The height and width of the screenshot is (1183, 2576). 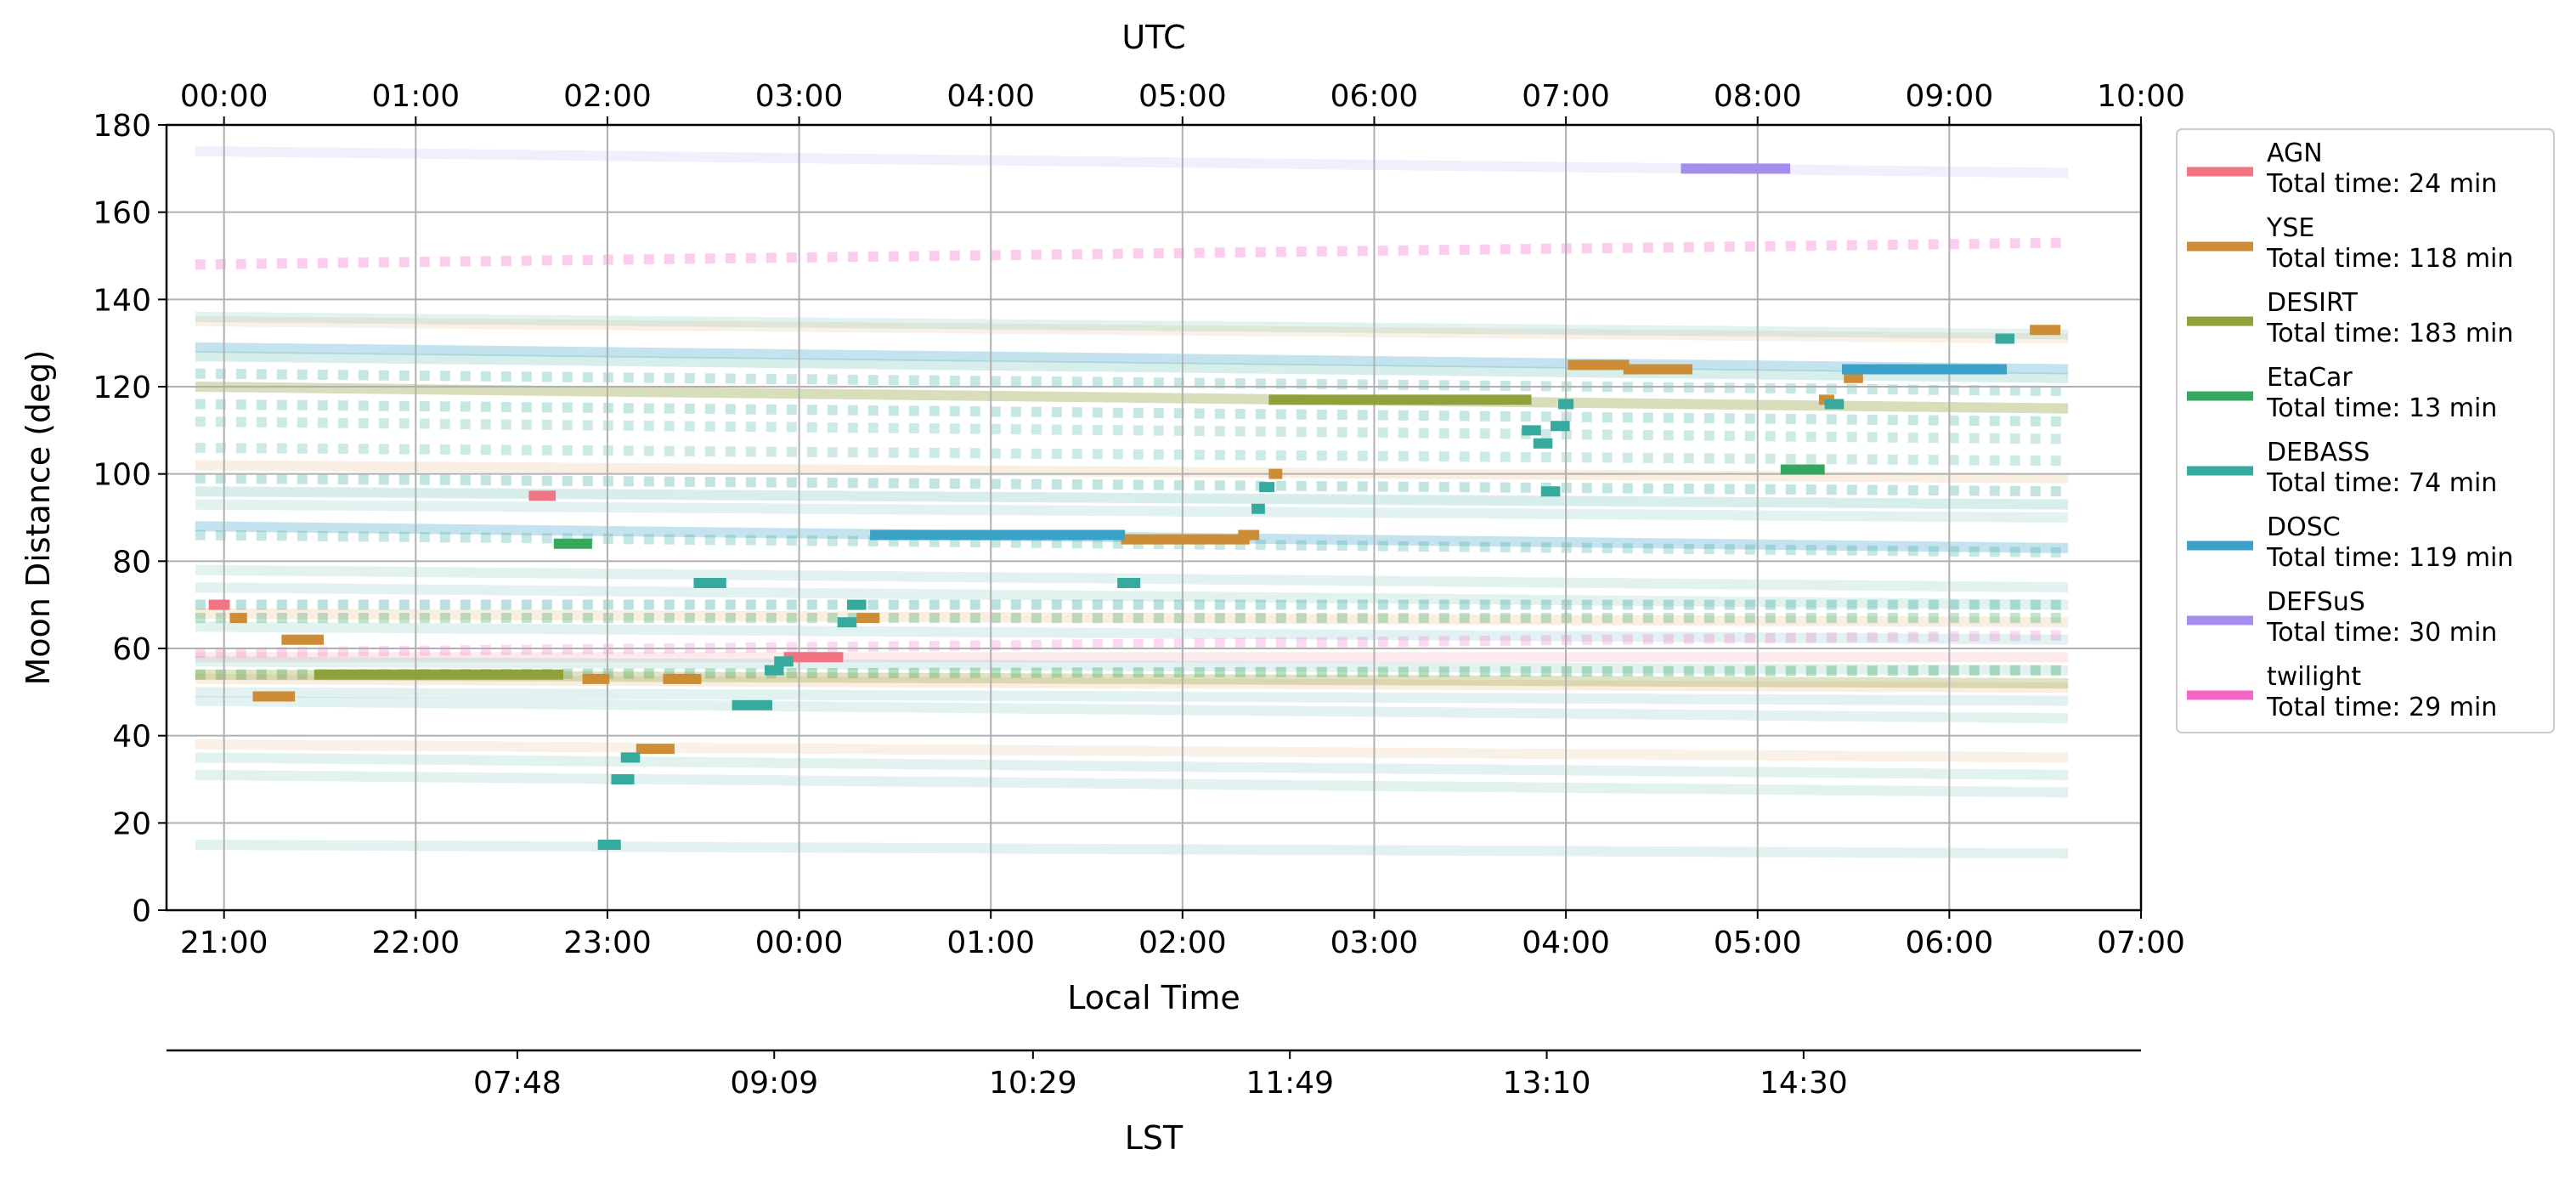 What do you see at coordinates (991, 942) in the screenshot?
I see `x-tick-label-local: 01:00` at bounding box center [991, 942].